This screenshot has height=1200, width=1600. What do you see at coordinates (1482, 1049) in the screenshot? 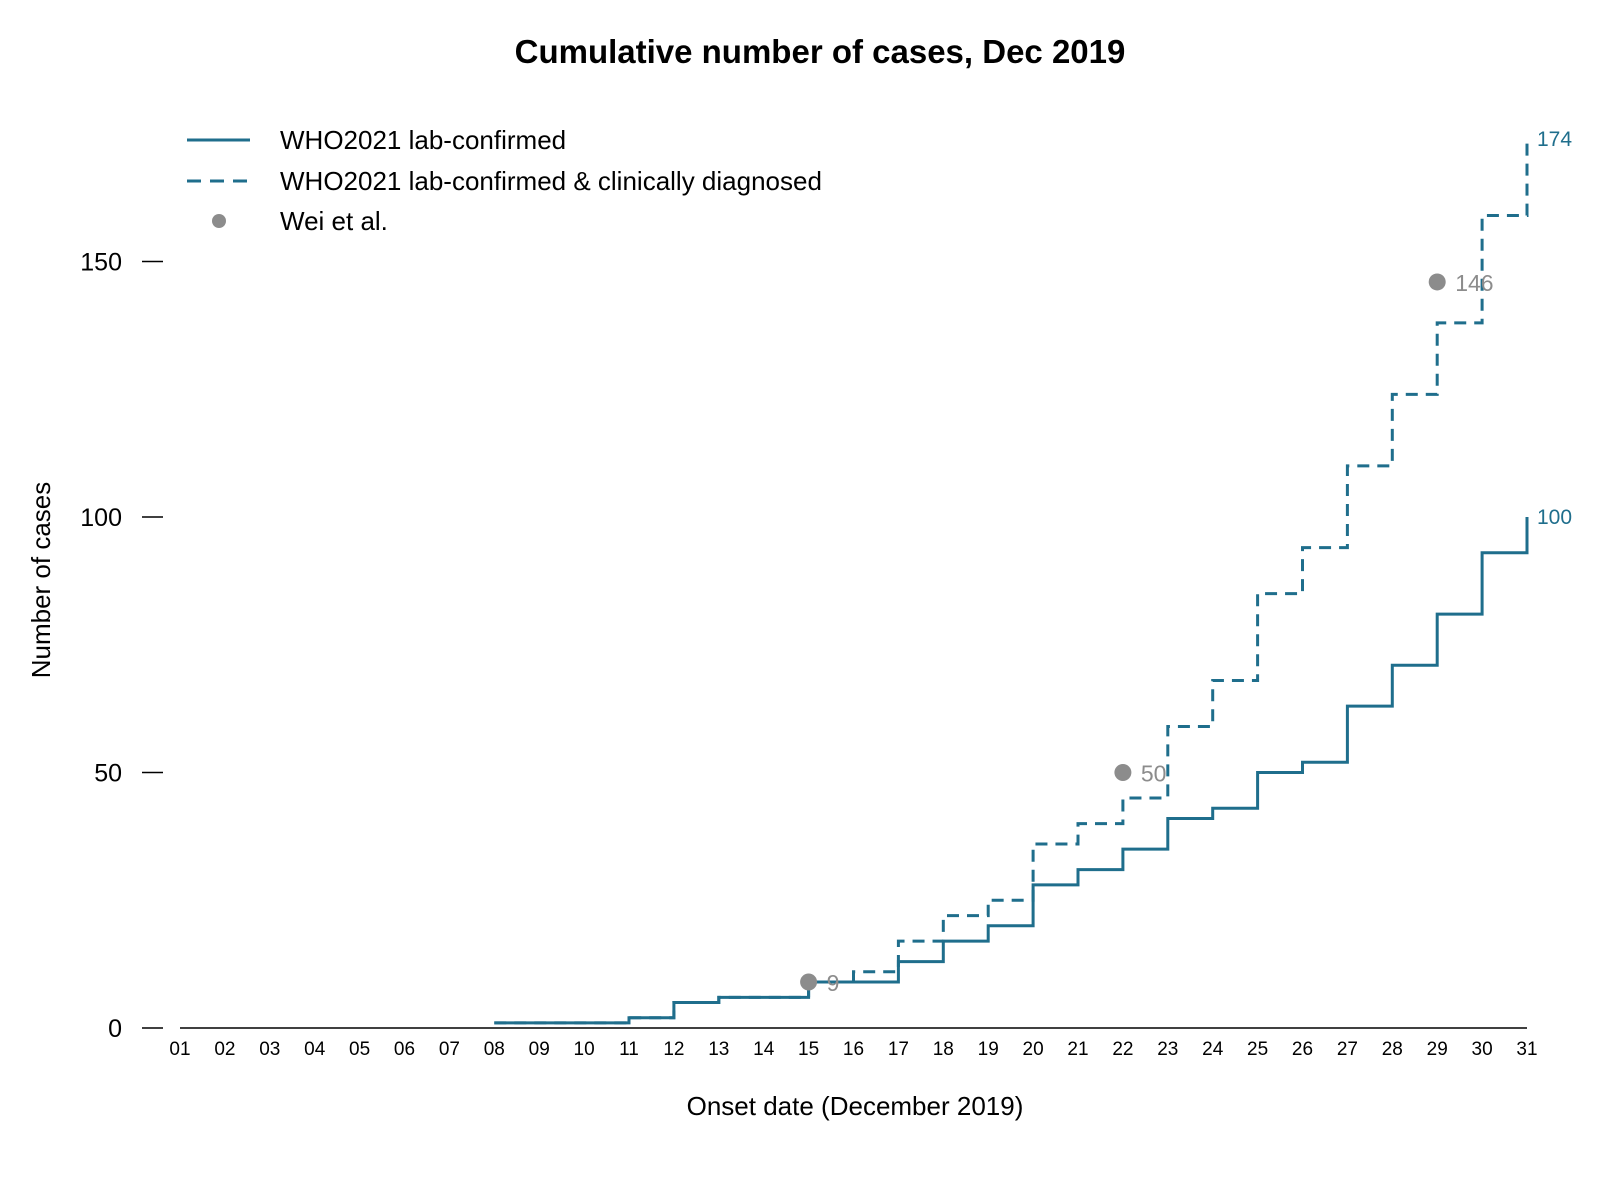
I see `x-tick-label: 30` at bounding box center [1482, 1049].